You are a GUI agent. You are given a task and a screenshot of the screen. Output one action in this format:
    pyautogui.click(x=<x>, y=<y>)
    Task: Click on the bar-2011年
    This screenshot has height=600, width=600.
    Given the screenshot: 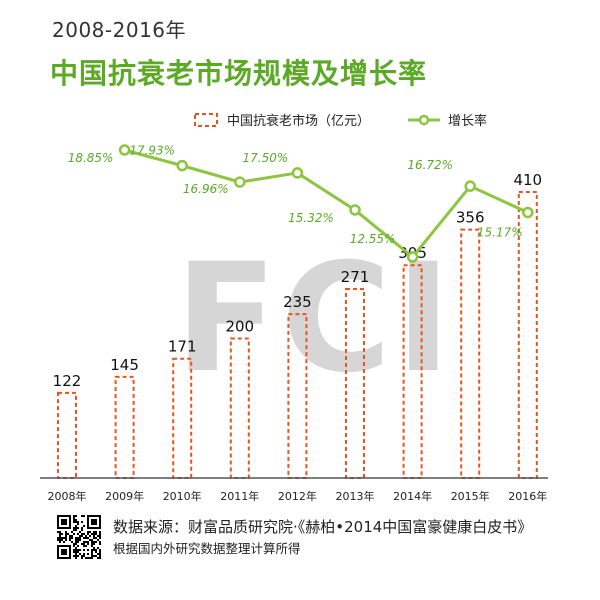 What is the action you would take?
    pyautogui.click(x=239, y=408)
    